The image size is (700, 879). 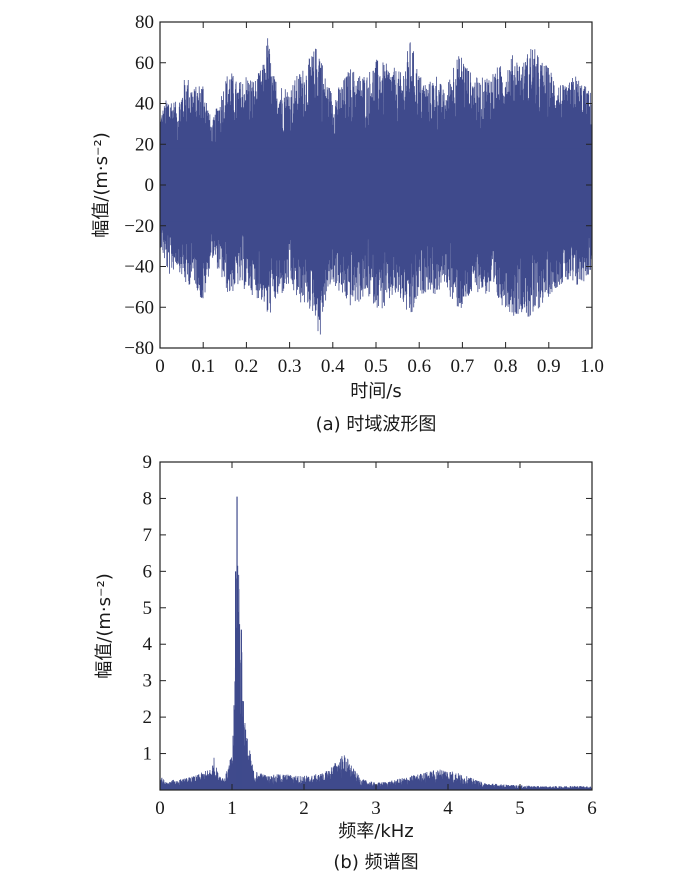 What do you see at coordinates (375, 831) in the screenshot?
I see `spectrum-x-axis-title: 频率/kHz` at bounding box center [375, 831].